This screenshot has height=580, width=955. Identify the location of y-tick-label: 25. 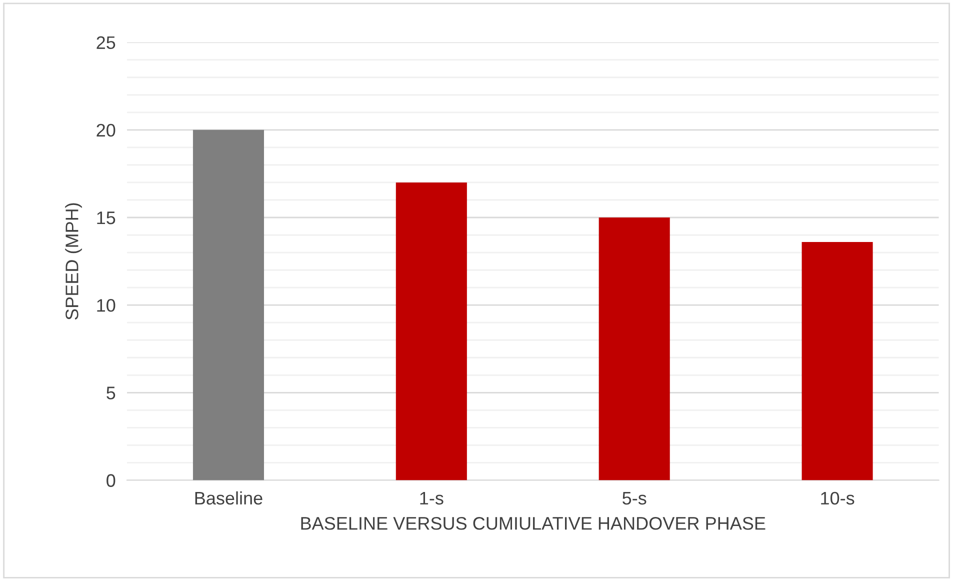
(106, 43).